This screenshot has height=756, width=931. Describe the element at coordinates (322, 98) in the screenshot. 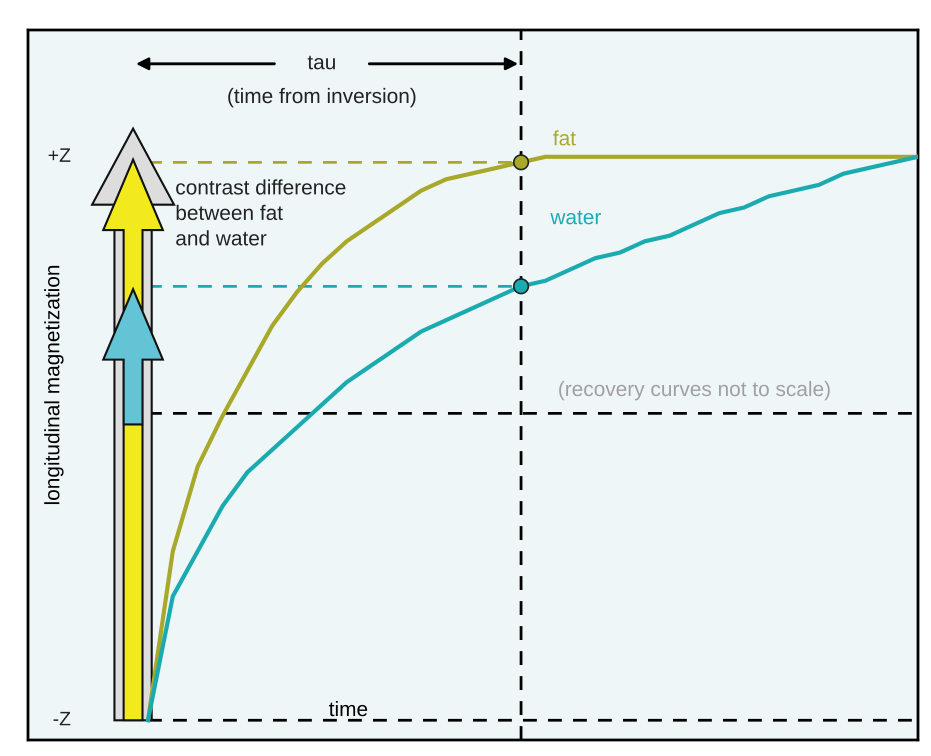

I see `text: (time from inversion)` at that location.